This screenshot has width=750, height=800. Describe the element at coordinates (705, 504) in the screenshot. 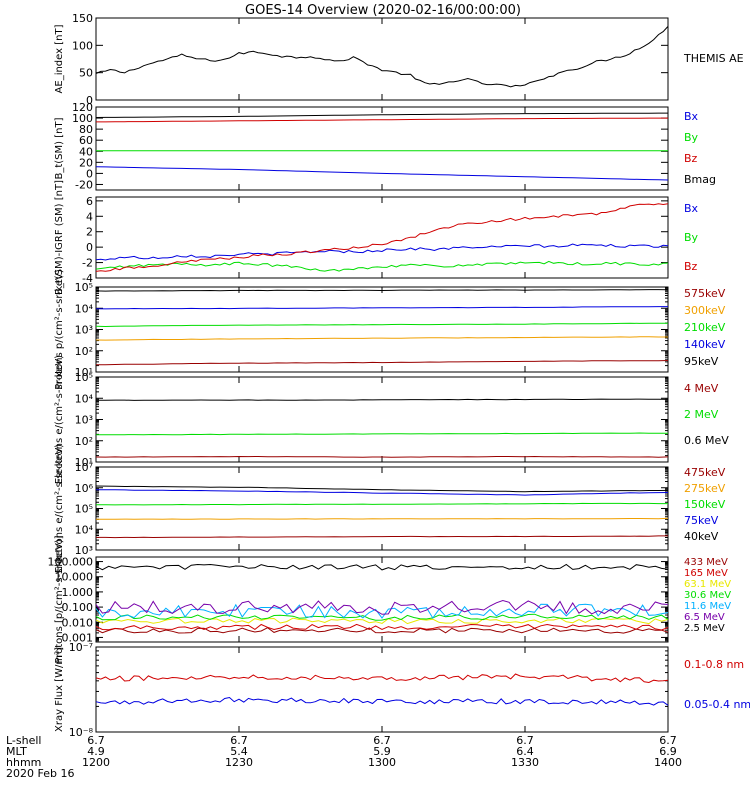

I see `legend-entry: 150keV` at that location.